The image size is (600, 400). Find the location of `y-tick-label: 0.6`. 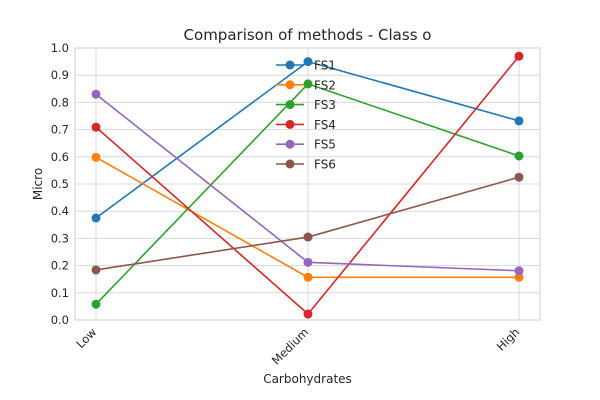

y-tick-label: 0.6 is located at coordinates (60, 157).